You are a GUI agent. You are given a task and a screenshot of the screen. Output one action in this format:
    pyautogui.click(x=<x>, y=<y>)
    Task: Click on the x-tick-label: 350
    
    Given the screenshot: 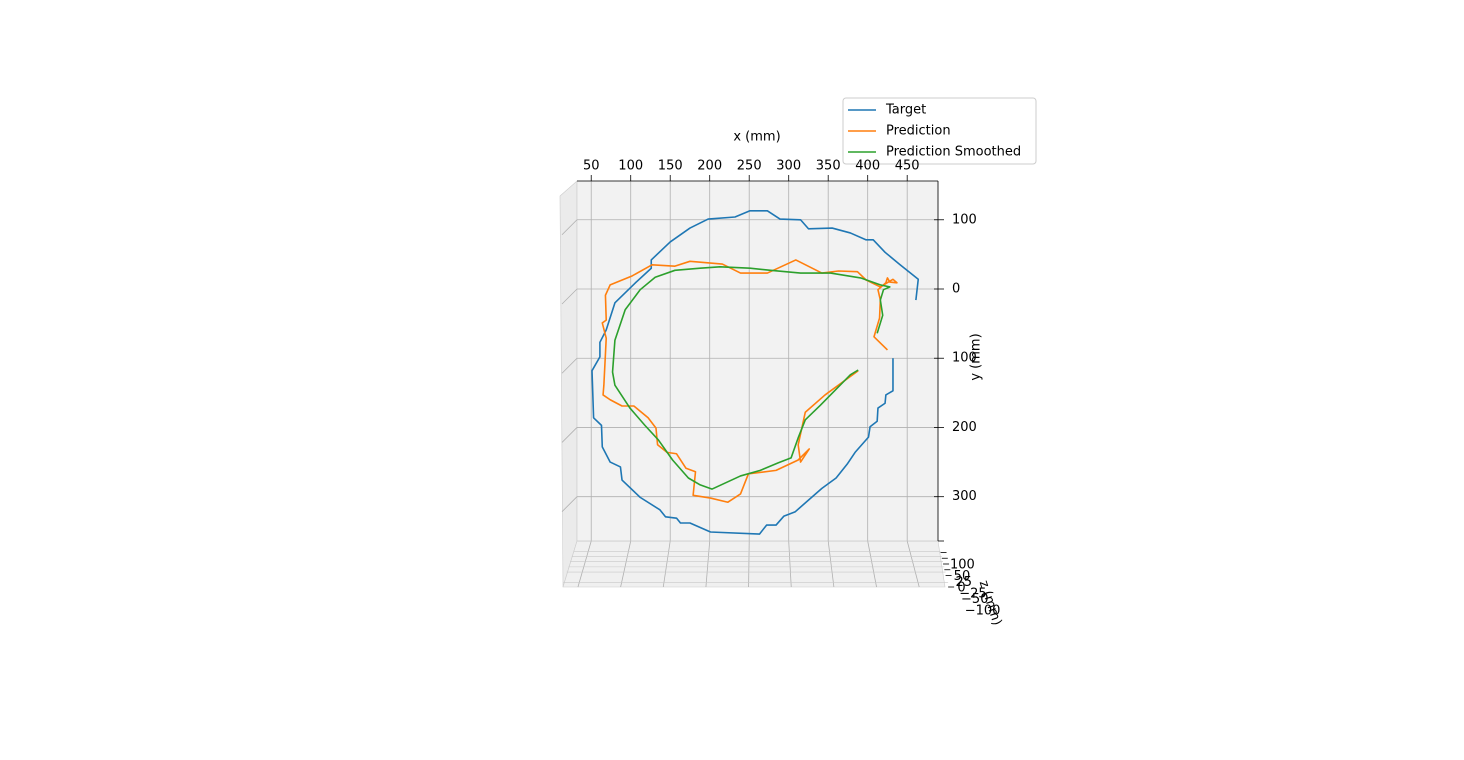 What is the action you would take?
    pyautogui.click(x=828, y=166)
    